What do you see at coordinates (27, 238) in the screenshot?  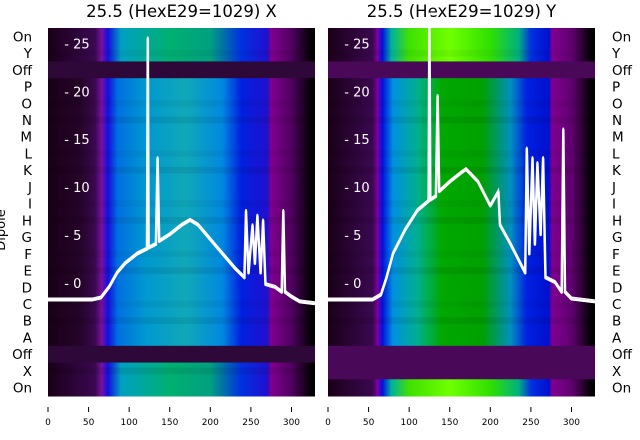 I see `row-label-left: G` at bounding box center [27, 238].